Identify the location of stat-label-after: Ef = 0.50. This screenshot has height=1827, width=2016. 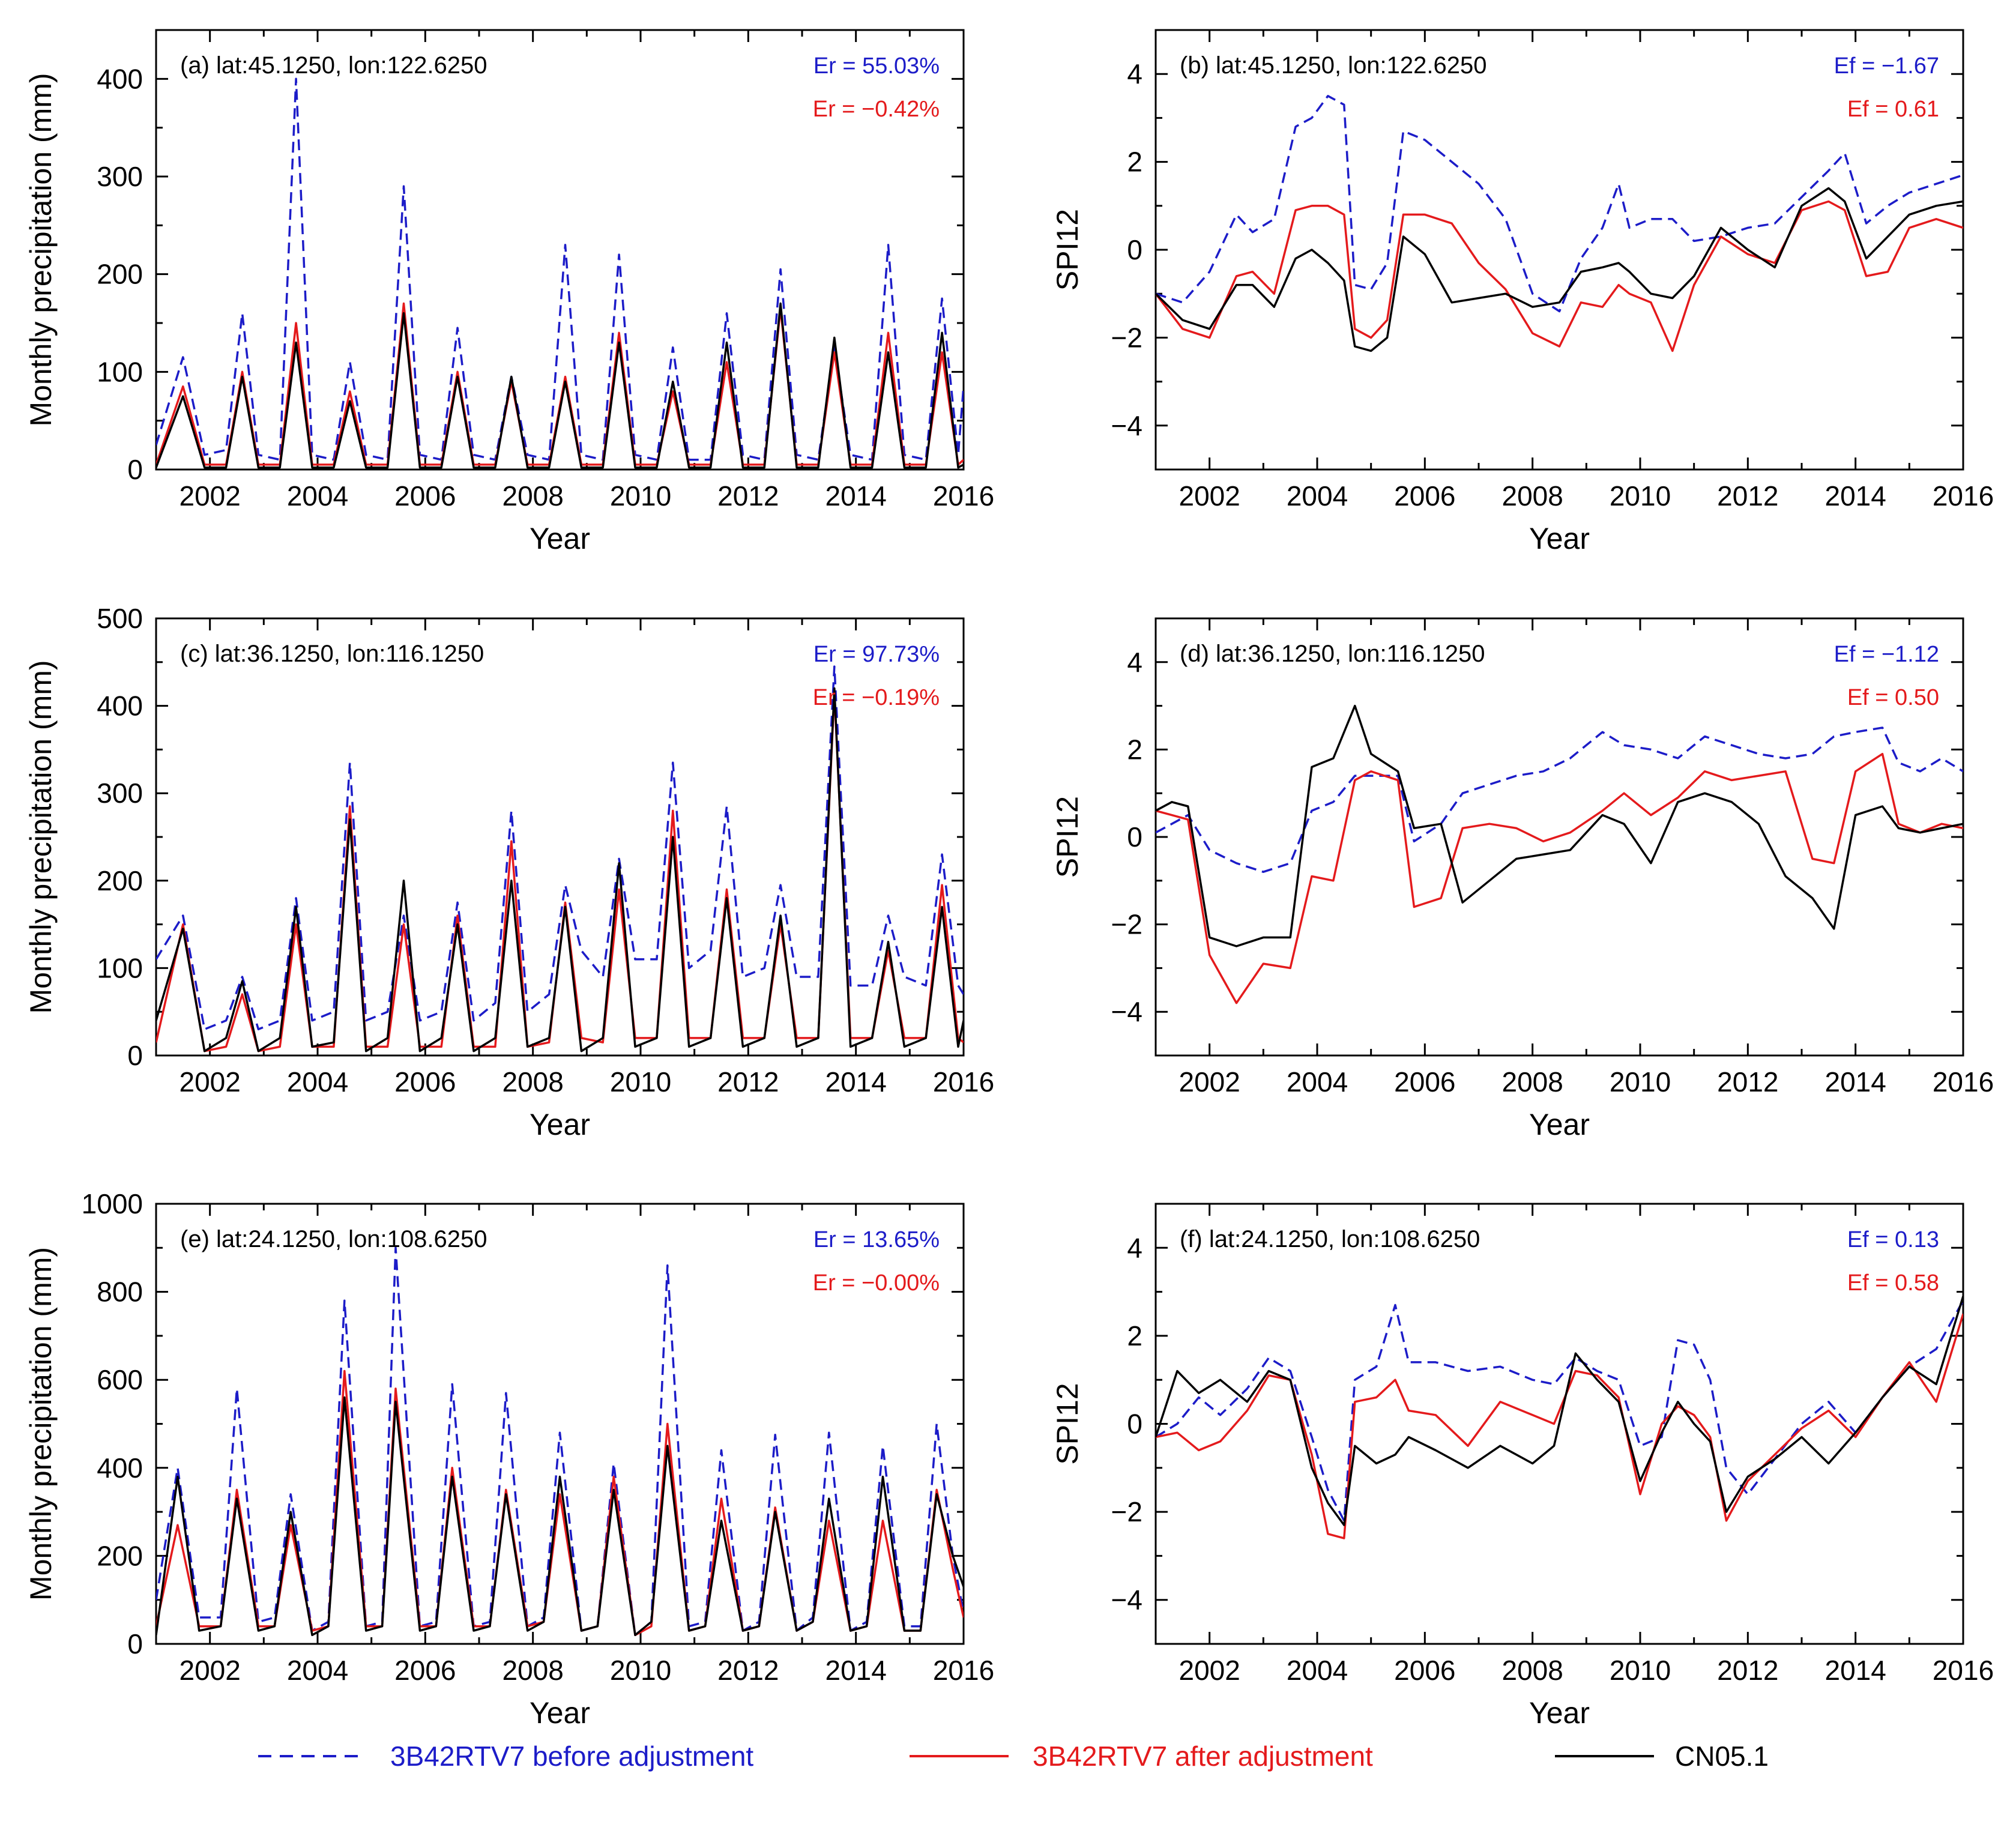
(1893, 697).